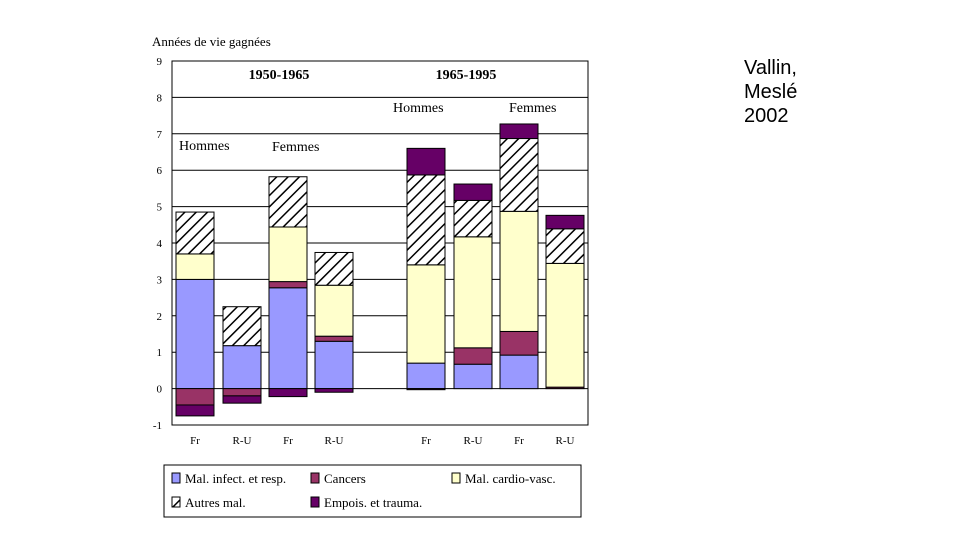 The image size is (960, 540). I want to click on group-label-femmes-1965: Femmes, so click(532, 108).